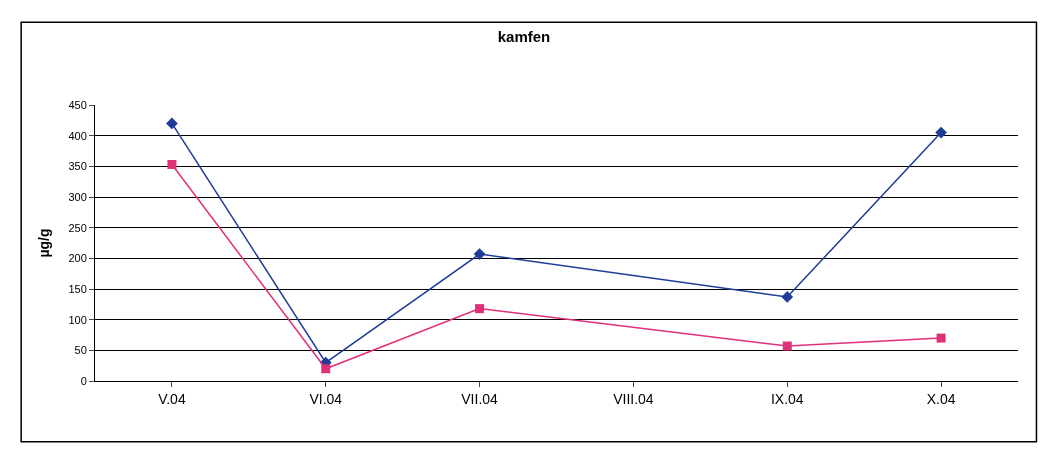 The height and width of the screenshot is (451, 1048). Describe the element at coordinates (80, 350) in the screenshot. I see `y-tick-label: 50` at that location.